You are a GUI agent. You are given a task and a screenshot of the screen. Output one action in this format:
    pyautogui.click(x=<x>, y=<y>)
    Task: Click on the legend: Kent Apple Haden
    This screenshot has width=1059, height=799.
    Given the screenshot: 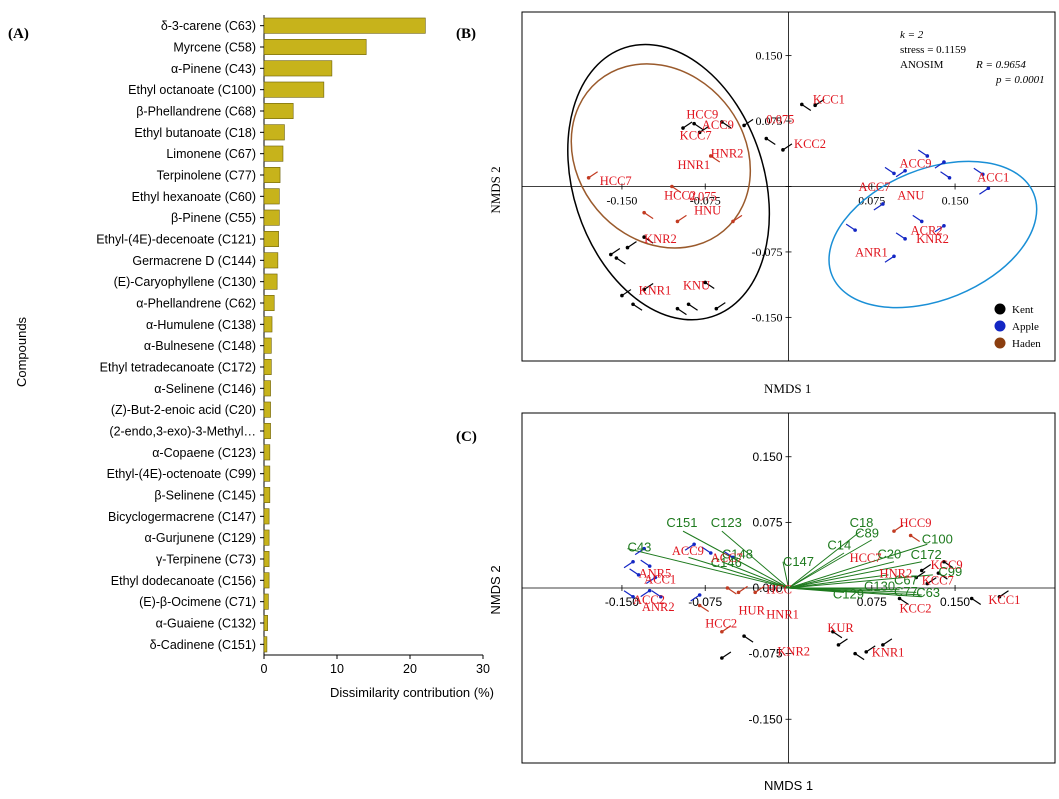 What is the action you would take?
    pyautogui.click(x=1017, y=326)
    